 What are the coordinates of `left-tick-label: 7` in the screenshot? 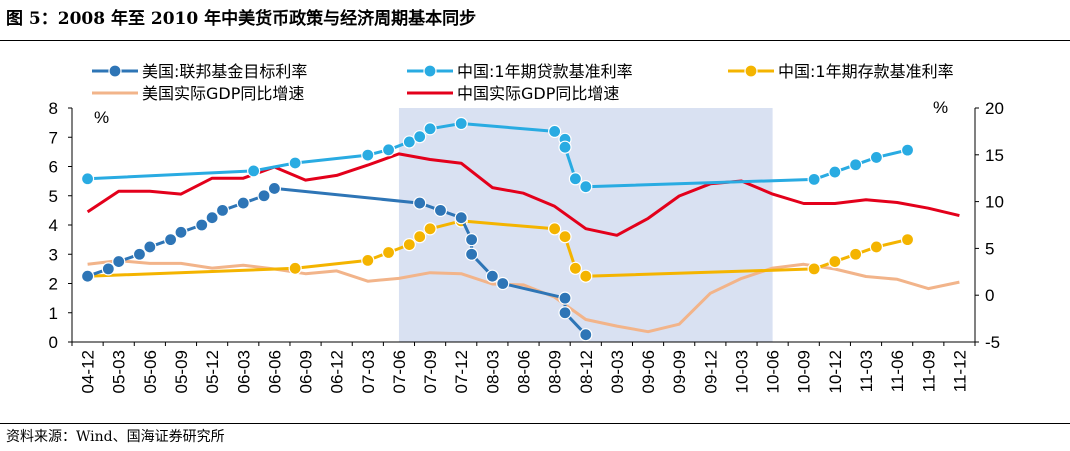 It's located at (53, 137).